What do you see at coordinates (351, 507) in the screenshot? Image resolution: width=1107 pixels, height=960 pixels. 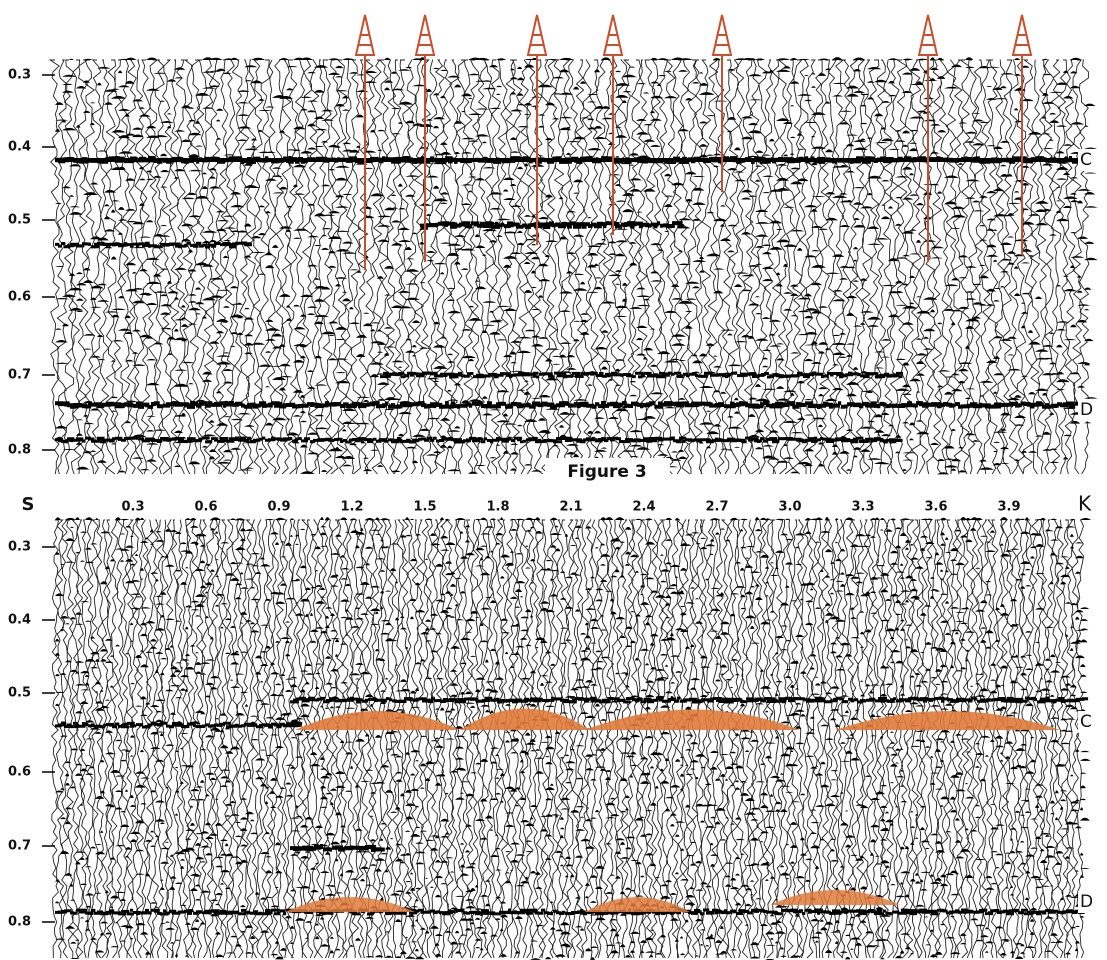 I see `x-tick-label: 1.2` at bounding box center [351, 507].